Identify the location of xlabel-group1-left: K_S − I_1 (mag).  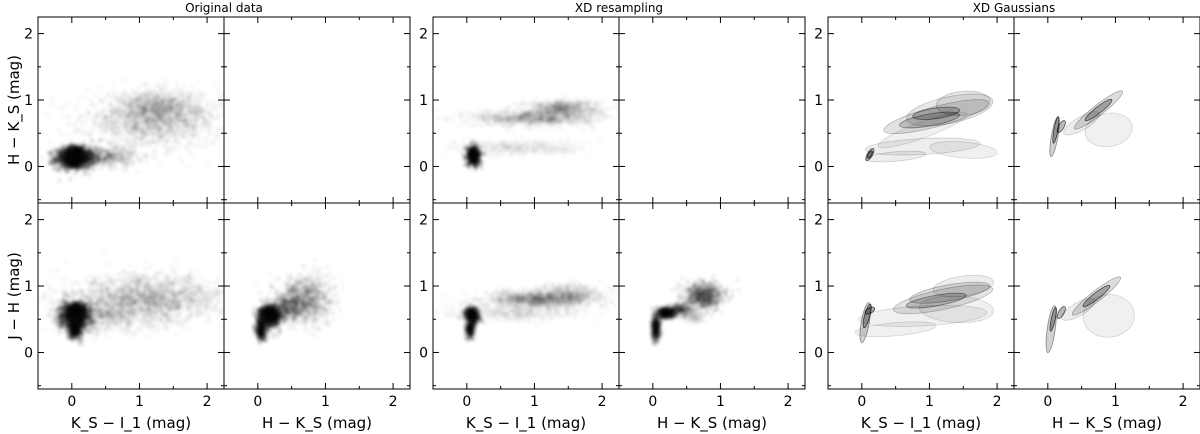
(131, 423).